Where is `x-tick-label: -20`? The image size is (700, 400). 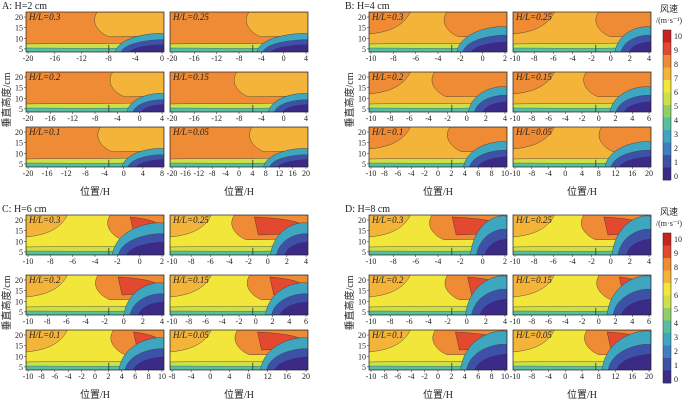
x-tick-label: -20 is located at coordinates (172, 118).